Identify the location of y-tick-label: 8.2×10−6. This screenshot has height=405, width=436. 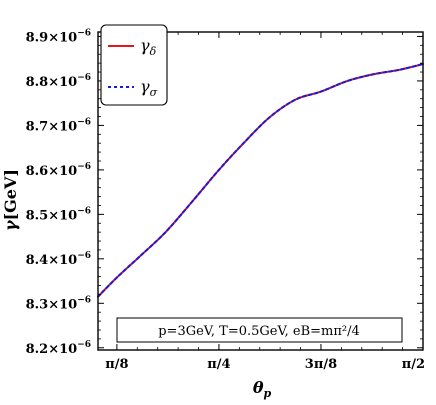
(58, 348).